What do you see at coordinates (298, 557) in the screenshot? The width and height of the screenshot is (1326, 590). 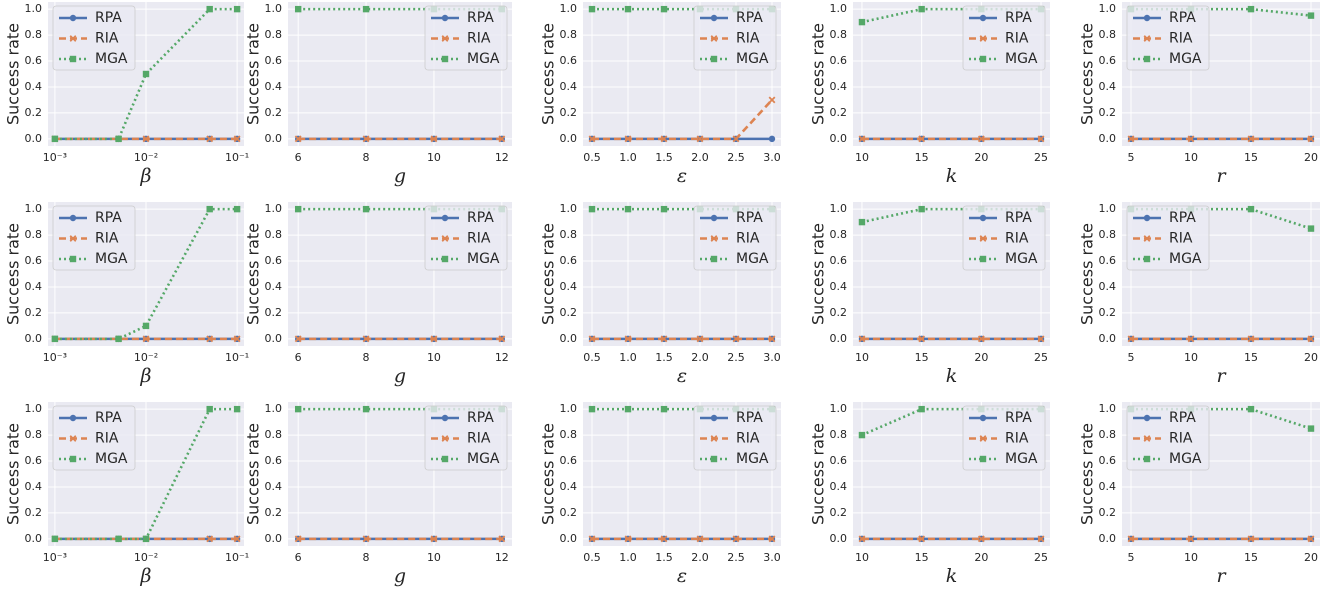 I see `x-tick-label: 6` at bounding box center [298, 557].